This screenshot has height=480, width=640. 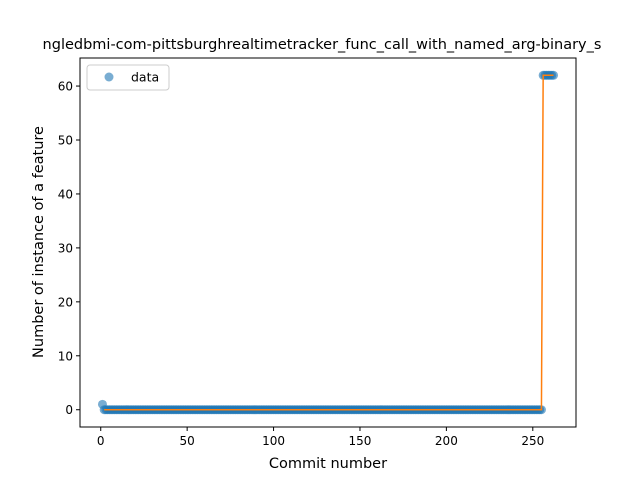 I want to click on y-tick-label: 0, so click(x=69, y=410).